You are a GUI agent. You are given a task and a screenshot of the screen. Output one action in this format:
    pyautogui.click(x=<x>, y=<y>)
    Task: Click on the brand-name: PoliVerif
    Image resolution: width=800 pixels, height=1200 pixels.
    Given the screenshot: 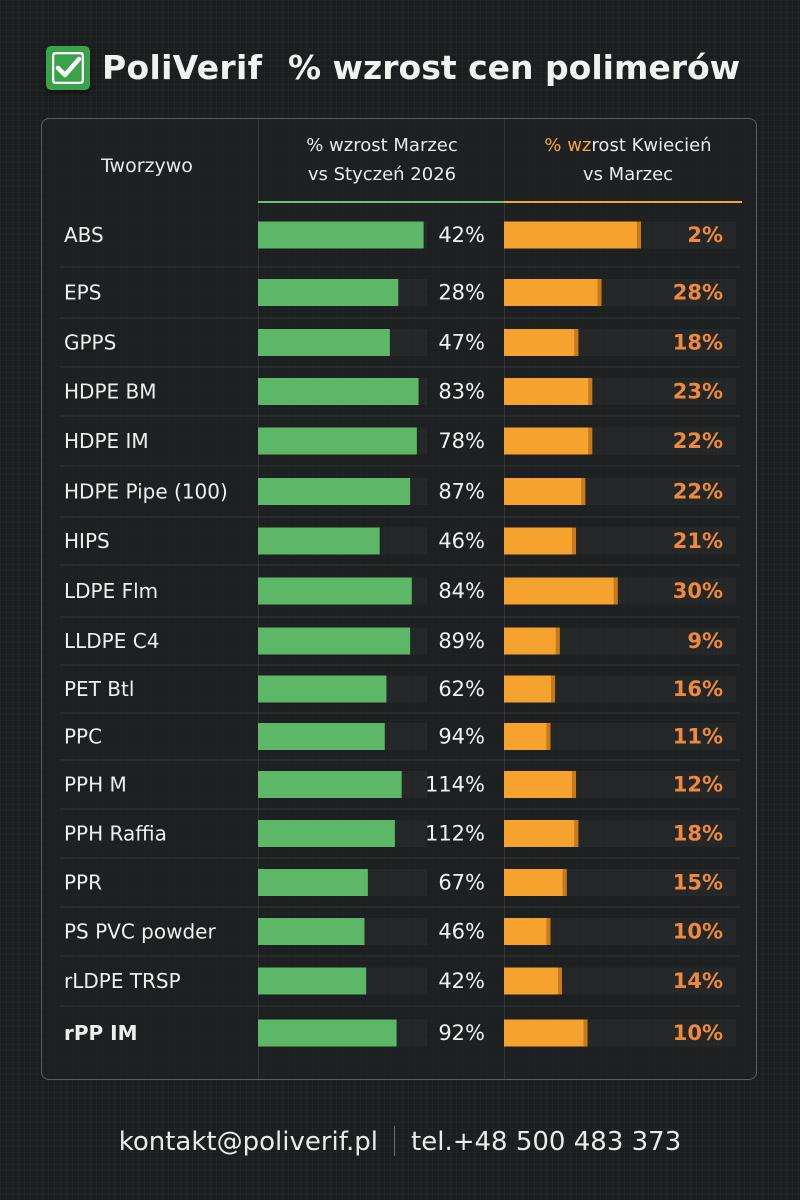 What is the action you would take?
    pyautogui.click(x=182, y=67)
    